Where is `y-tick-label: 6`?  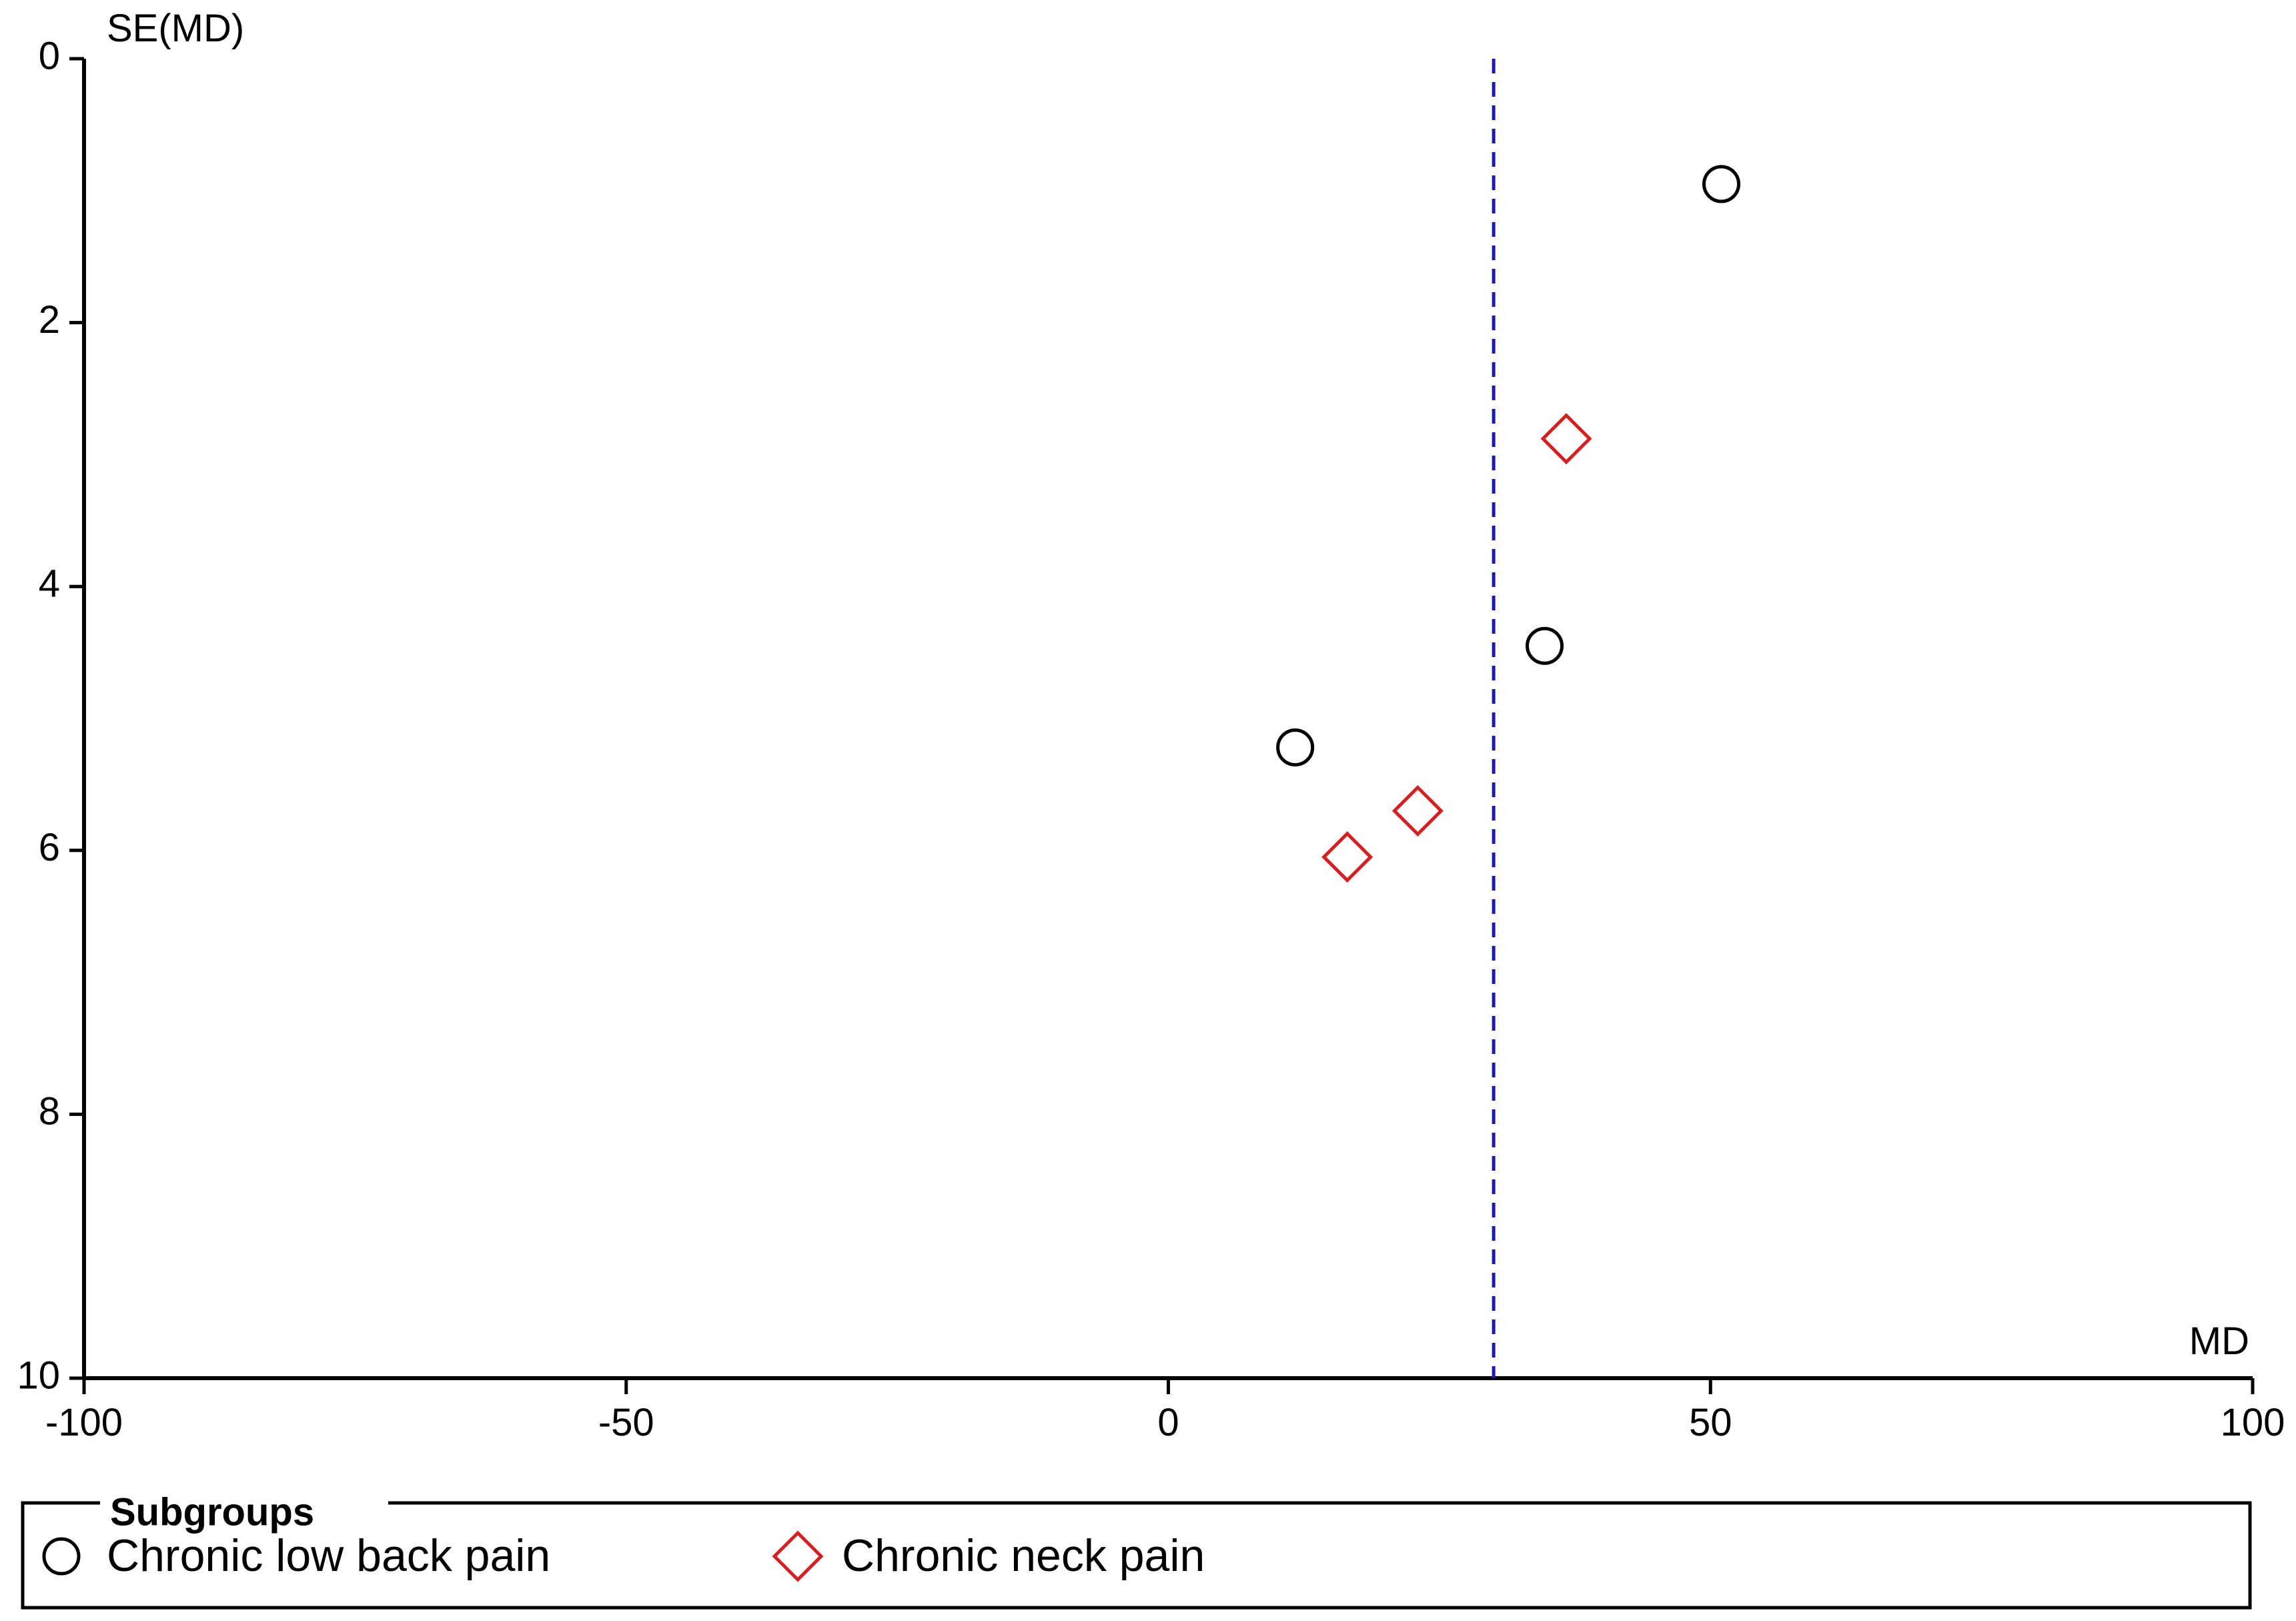
y-tick-label: 6 is located at coordinates (49, 847).